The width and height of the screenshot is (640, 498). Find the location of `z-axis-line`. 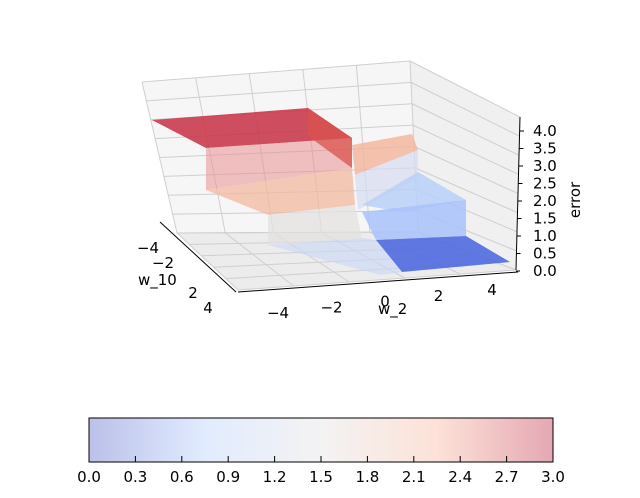

z-axis-line is located at coordinates (518, 193).